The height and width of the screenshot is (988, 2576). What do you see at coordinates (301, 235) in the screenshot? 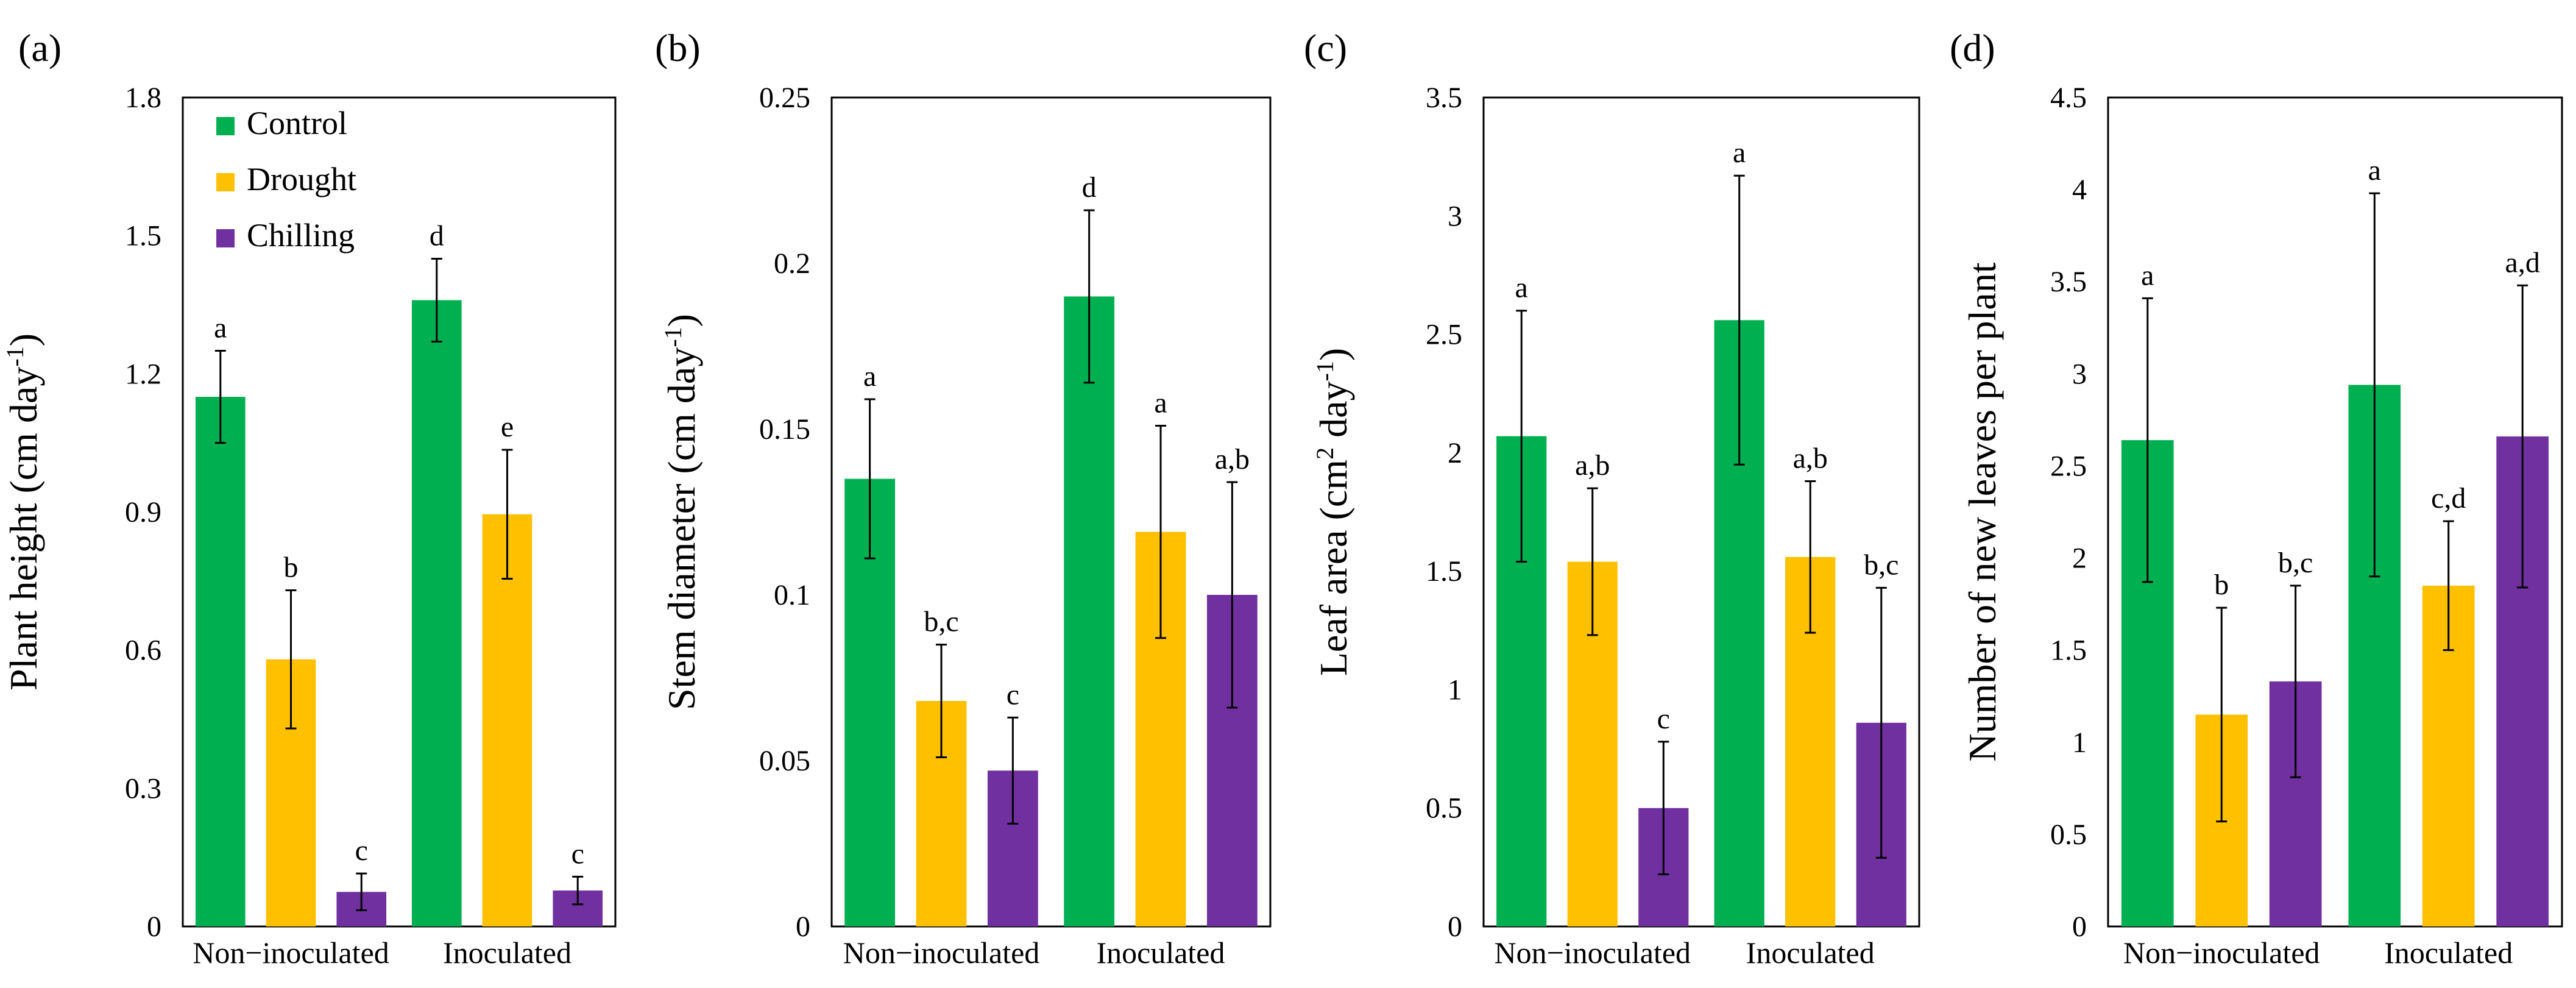
I see `legend-label: Chilling` at bounding box center [301, 235].